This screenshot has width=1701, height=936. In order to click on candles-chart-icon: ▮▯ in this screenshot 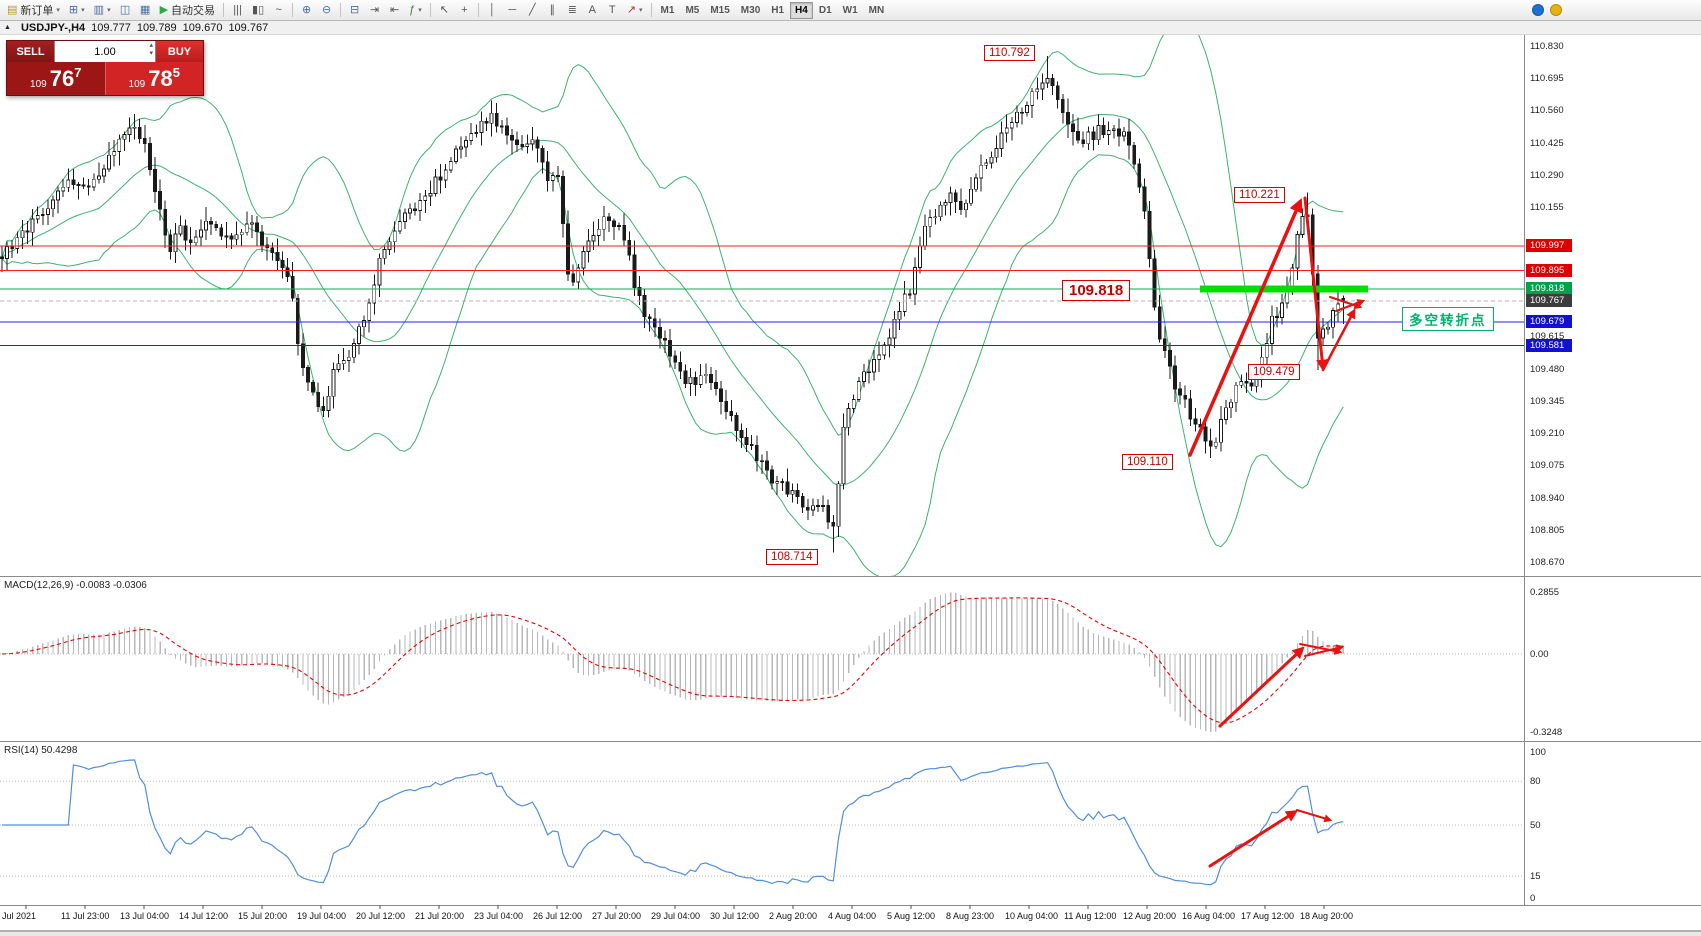, I will do `click(258, 9)`.